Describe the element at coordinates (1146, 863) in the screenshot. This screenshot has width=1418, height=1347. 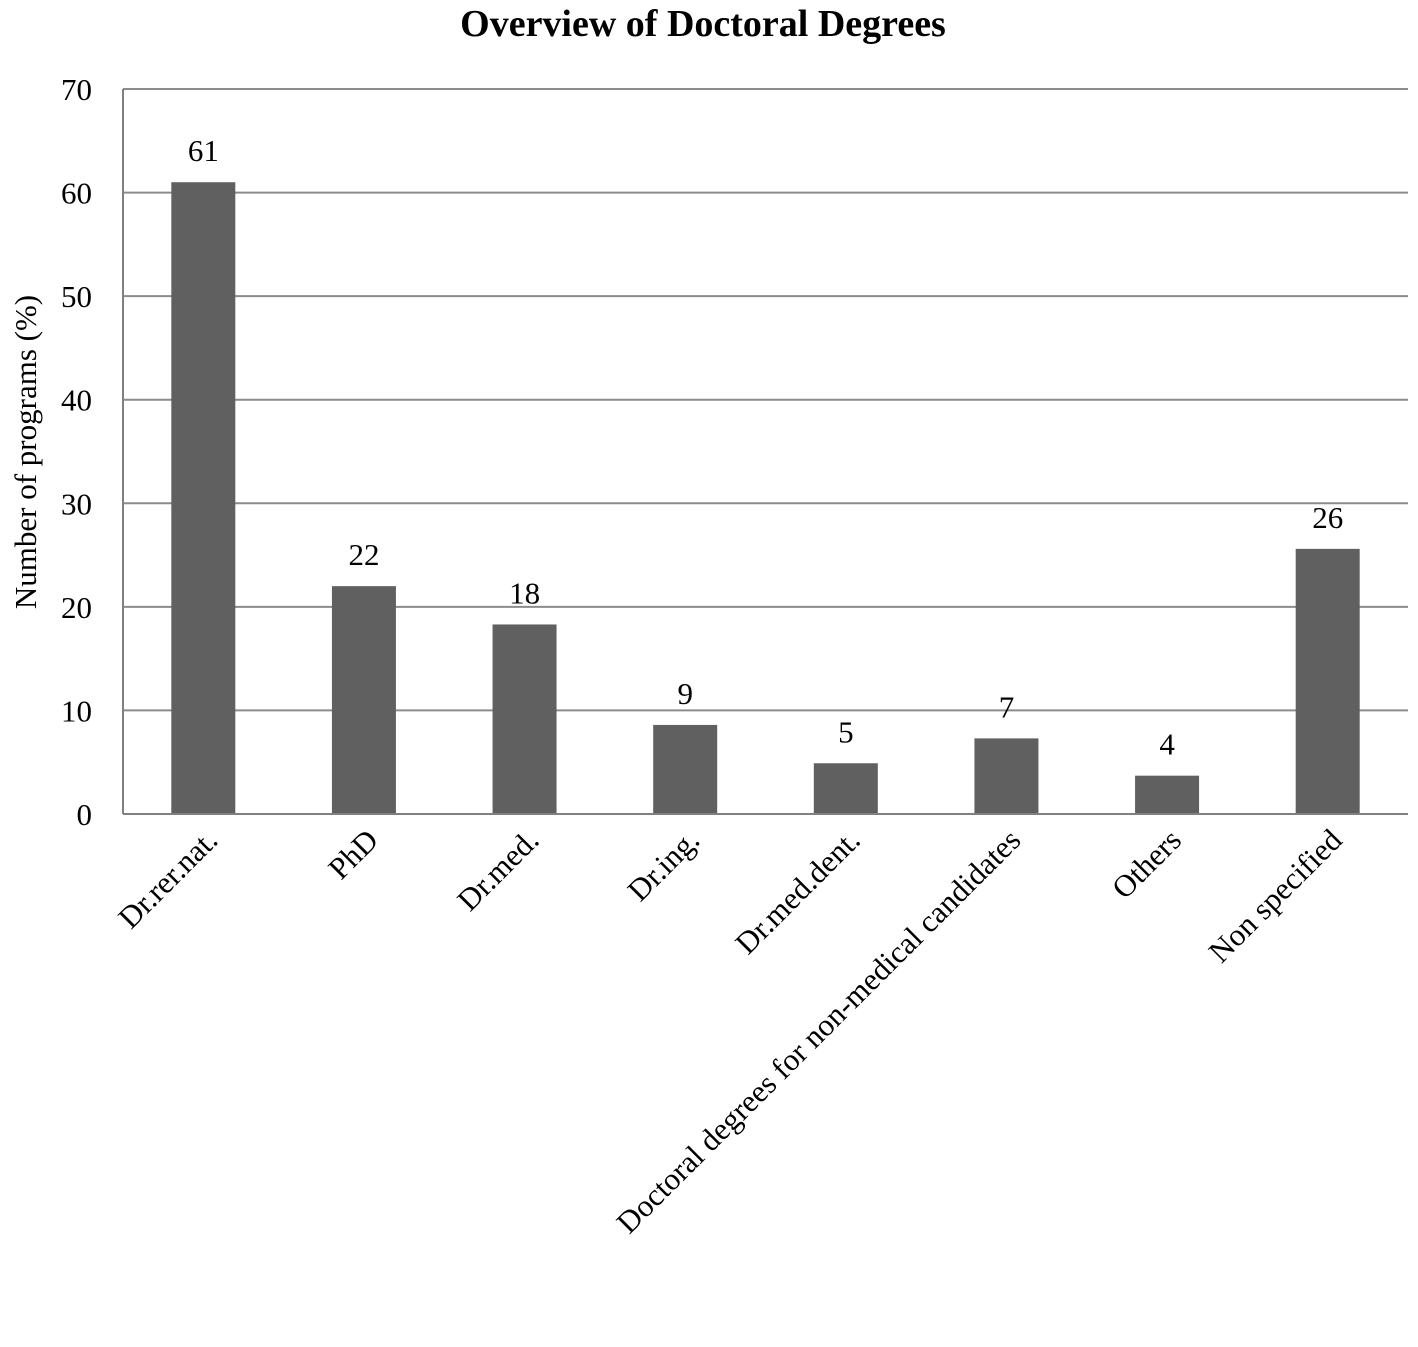
I see `x-tick-label-6: Others` at that location.